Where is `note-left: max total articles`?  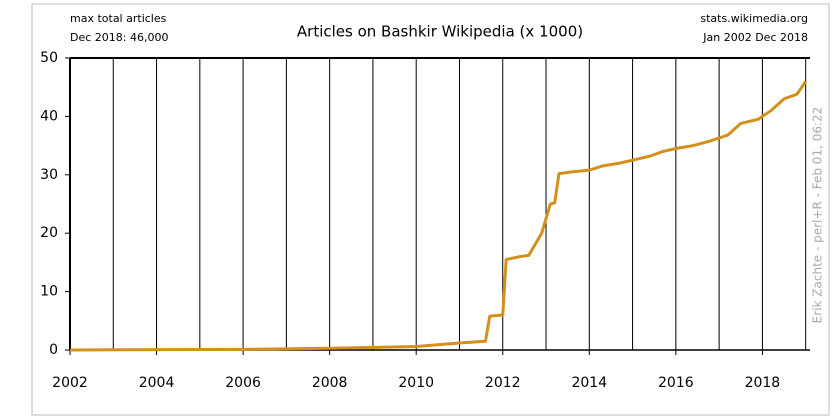
note-left: max total articles is located at coordinates (118, 18).